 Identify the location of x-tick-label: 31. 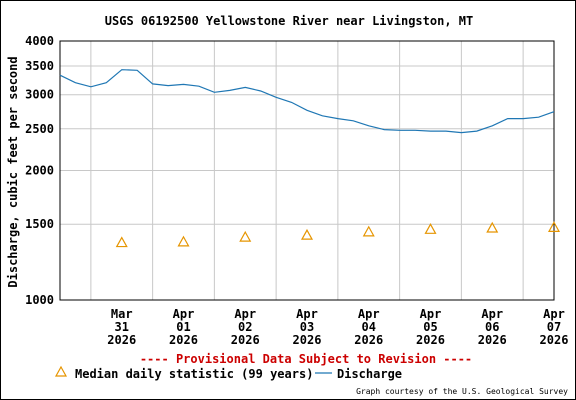
(122, 327).